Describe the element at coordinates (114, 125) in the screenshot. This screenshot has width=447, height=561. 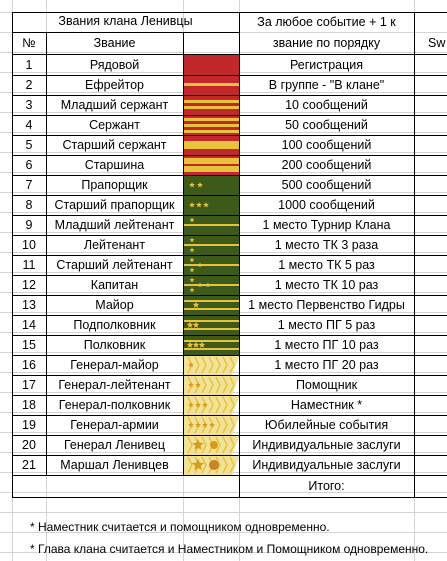
I see `rank-name: Сержант` at that location.